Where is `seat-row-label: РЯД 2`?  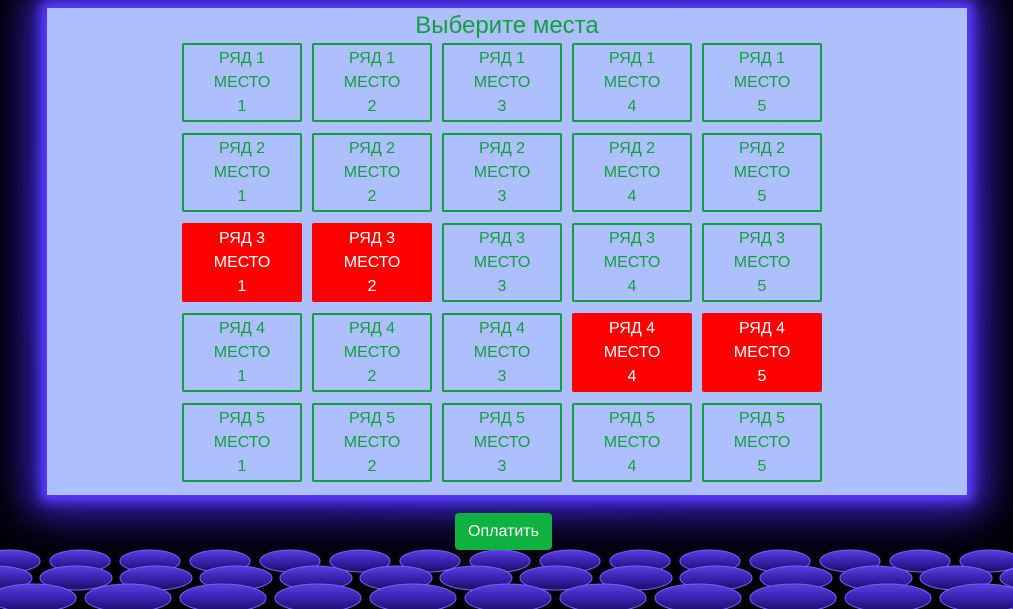 seat-row-label: РЯД 2 is located at coordinates (632, 148).